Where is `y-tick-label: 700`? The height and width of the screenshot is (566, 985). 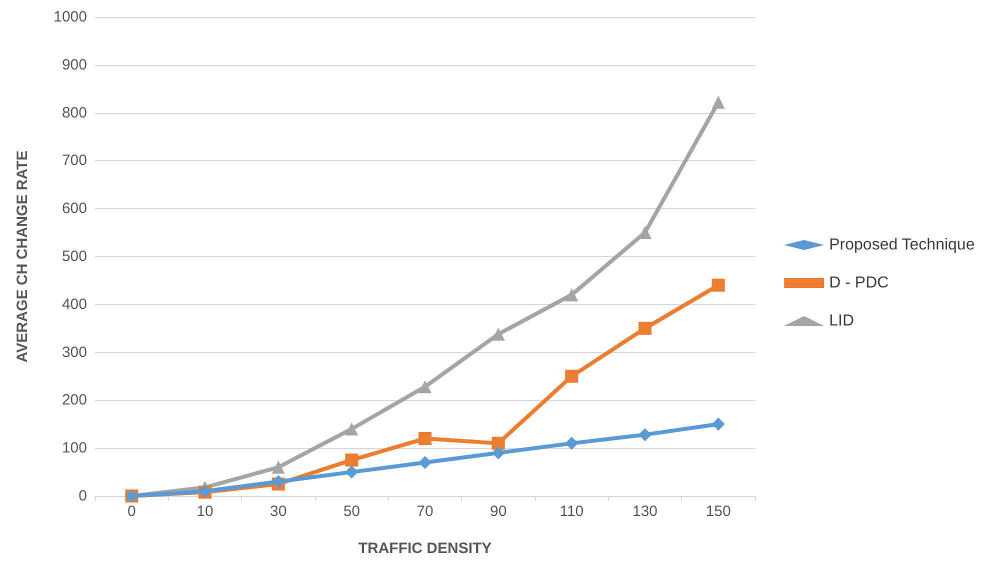 y-tick-label: 700 is located at coordinates (74, 161).